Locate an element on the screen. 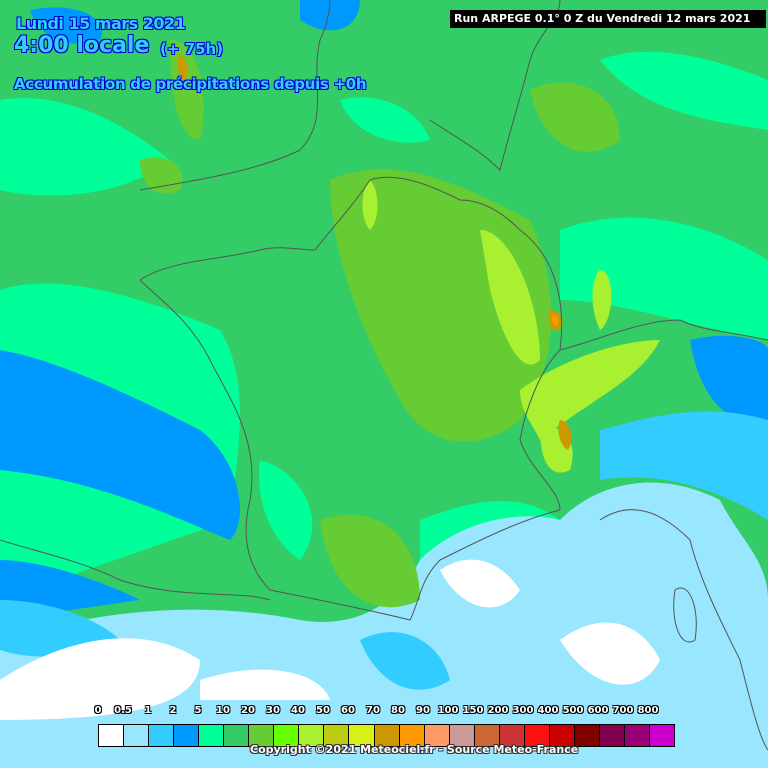 The height and width of the screenshot is (768, 768). legend-label: 600 is located at coordinates (598, 710).